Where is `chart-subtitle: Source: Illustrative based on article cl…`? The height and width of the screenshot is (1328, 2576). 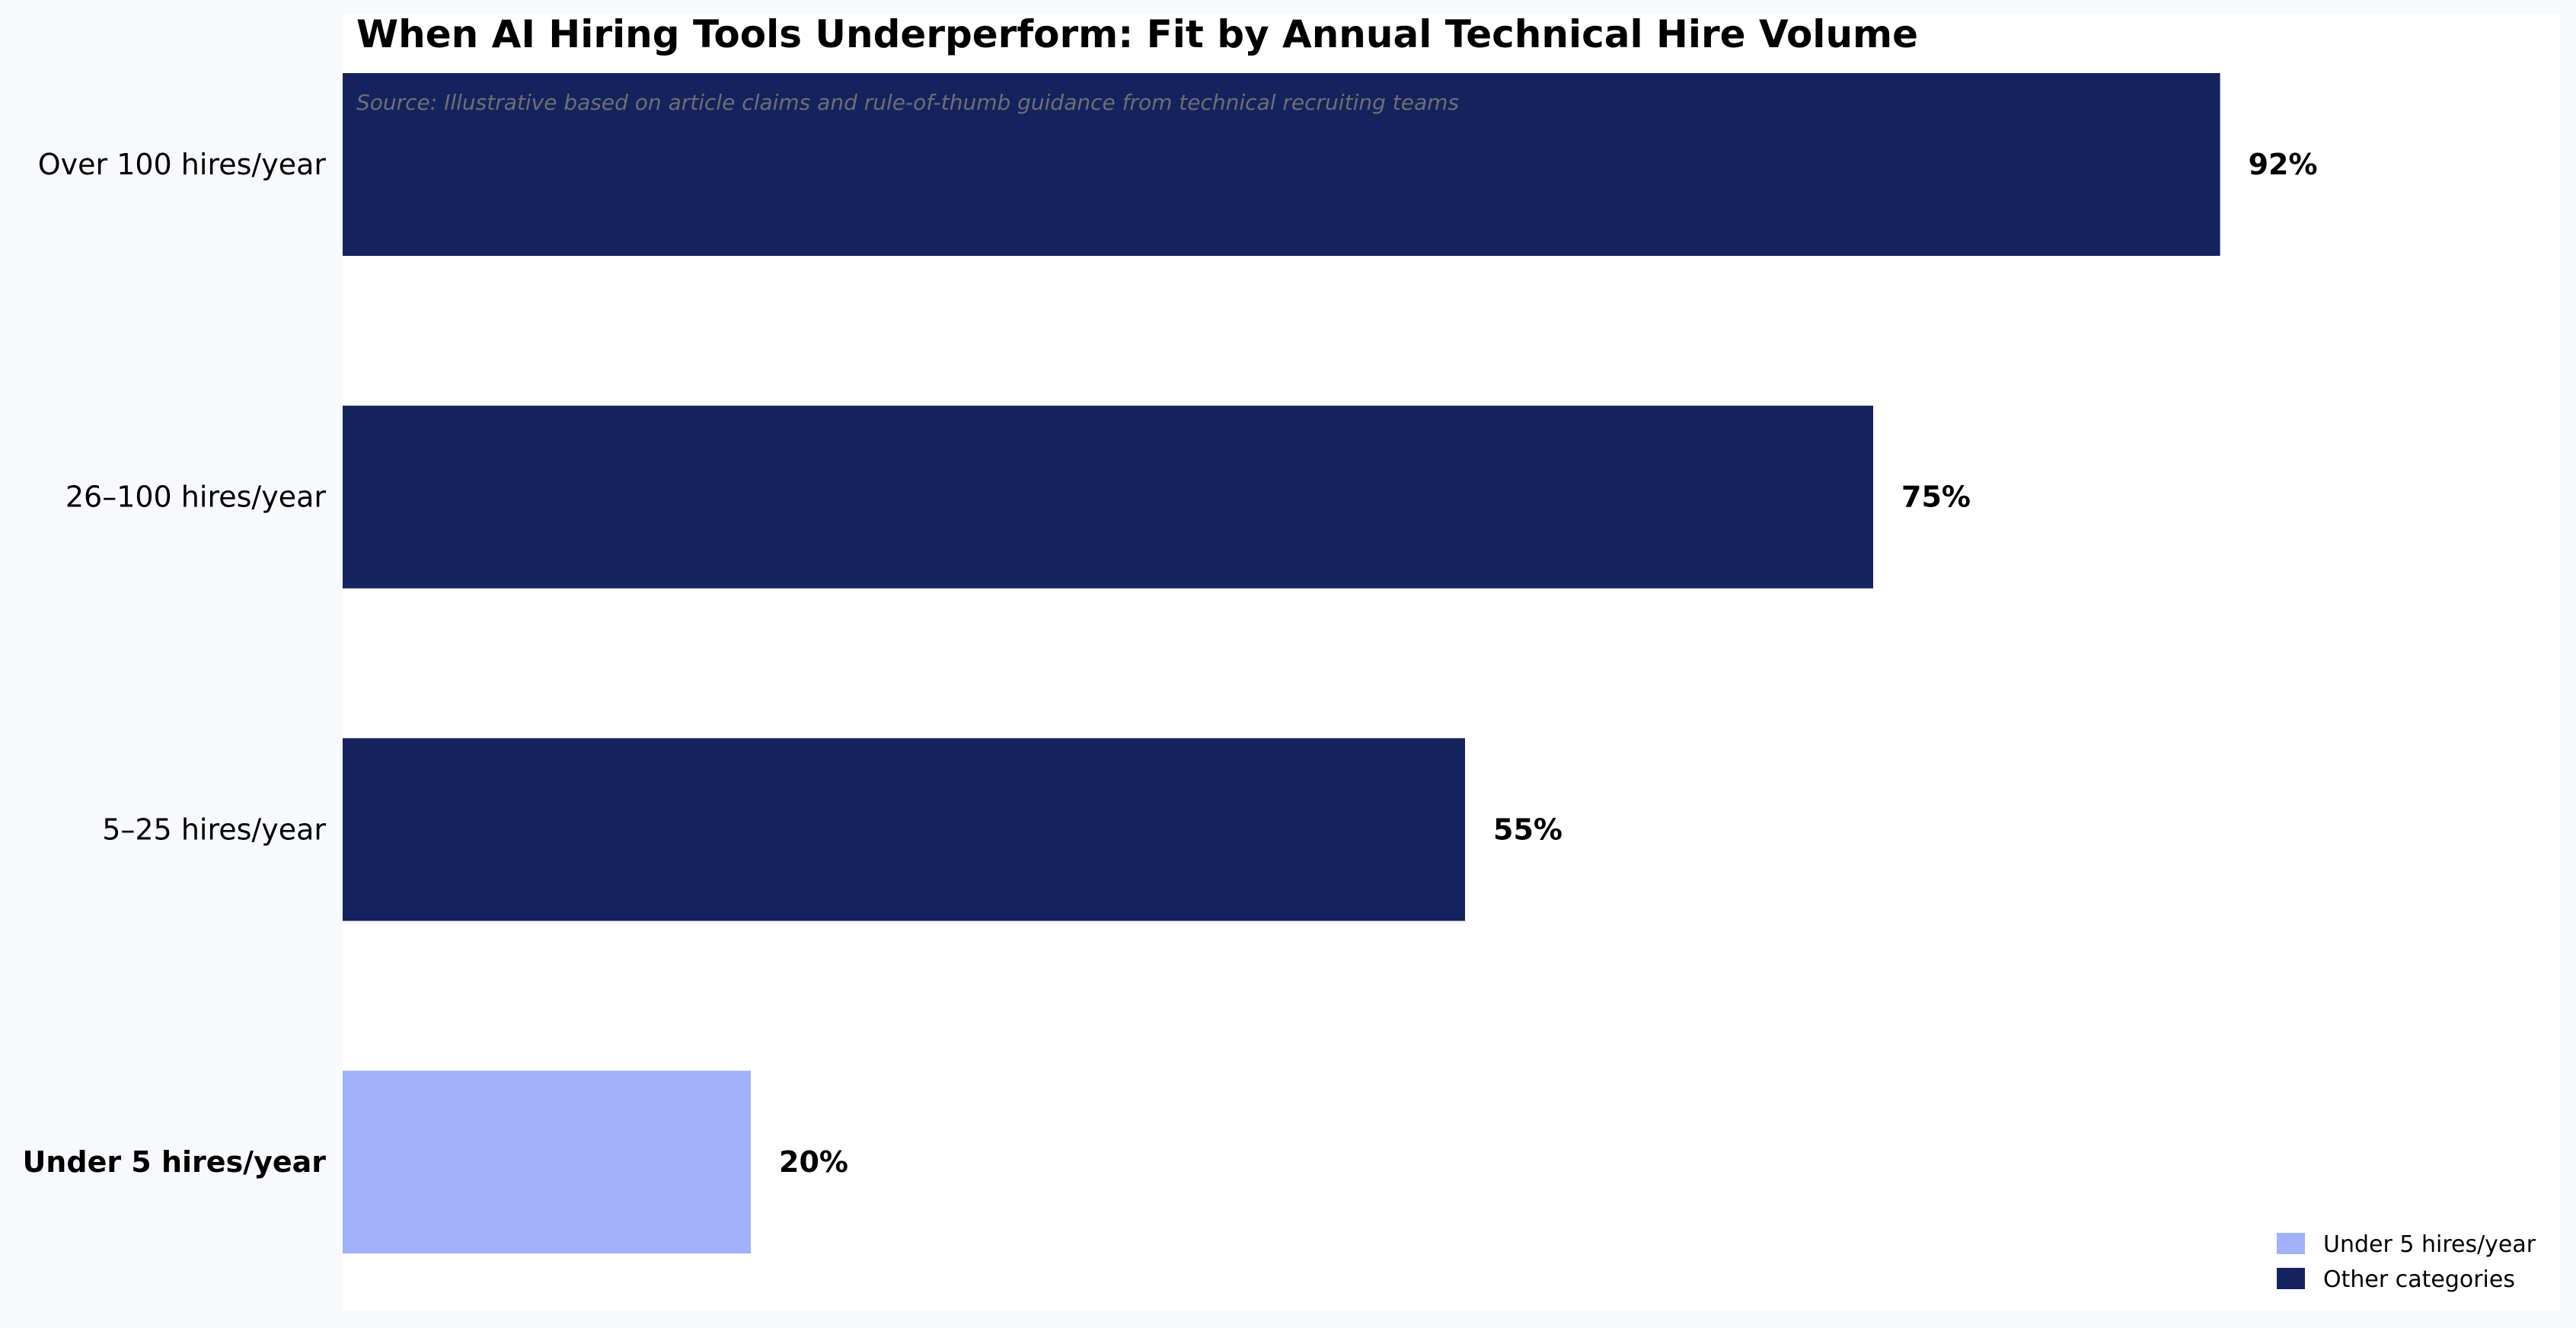 chart-subtitle: Source: Illustrative based on article cl… is located at coordinates (907, 102).